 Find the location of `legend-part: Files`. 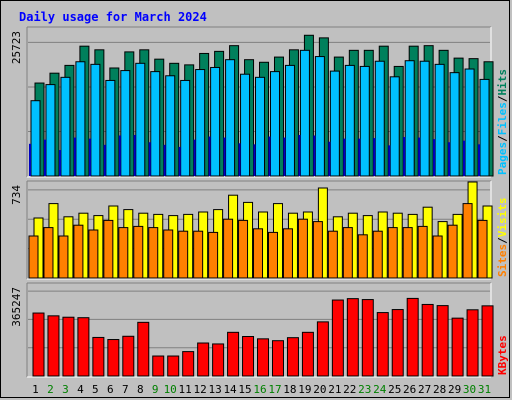

legend-part: Files is located at coordinates (502, 118).